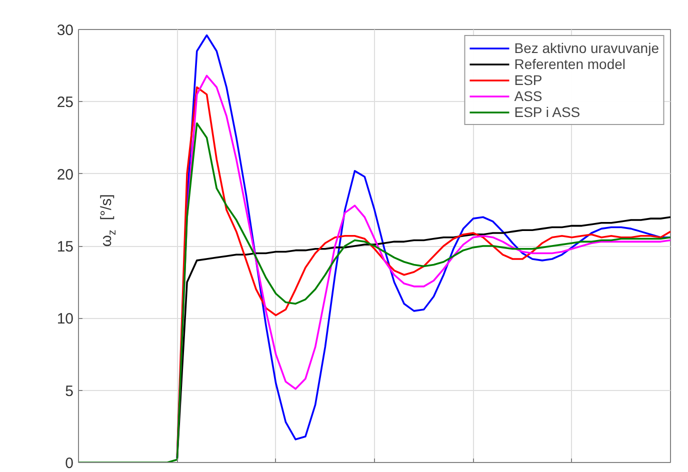 This screenshot has height=472, width=688. I want to click on legend-label: Bez aktivno uravuvanje, so click(586, 48).